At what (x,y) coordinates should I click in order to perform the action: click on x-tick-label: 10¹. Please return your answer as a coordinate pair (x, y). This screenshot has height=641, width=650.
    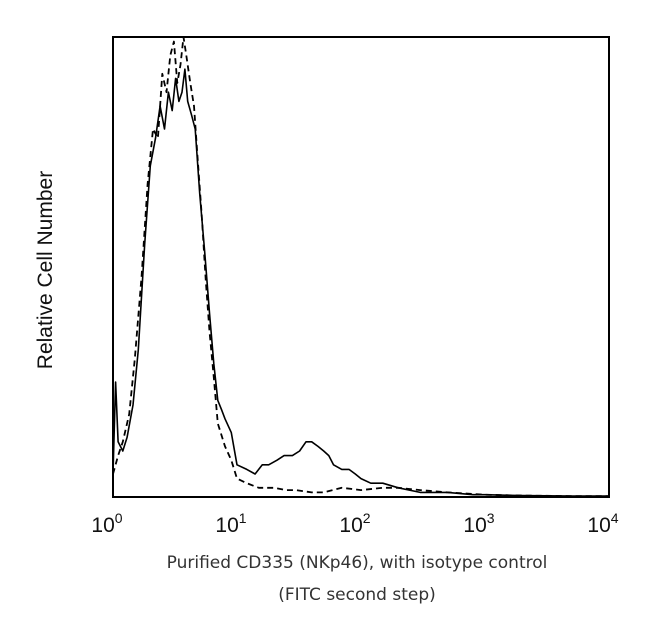
    Looking at the image, I should click on (230, 523).